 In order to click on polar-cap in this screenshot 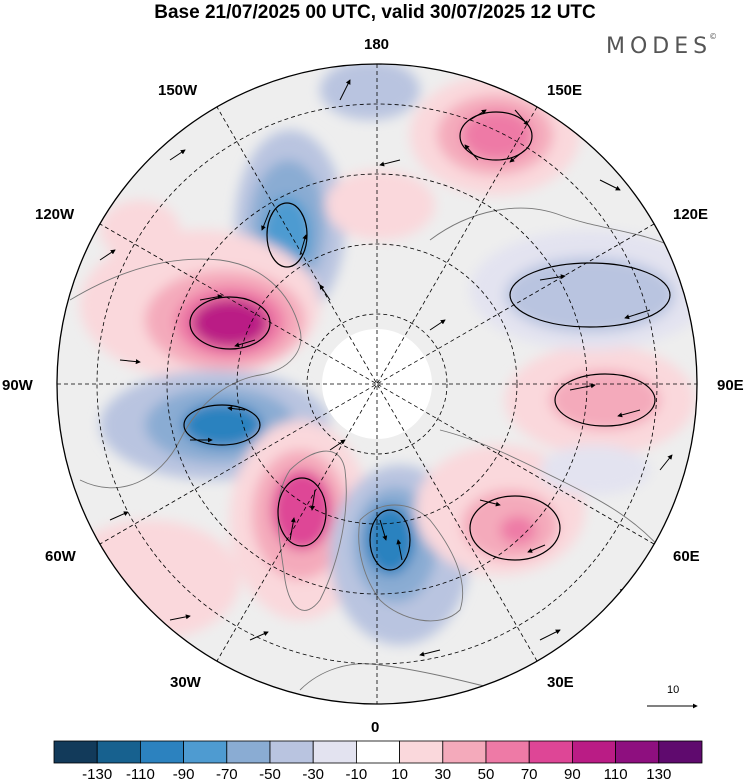, I will do `click(377, 384)`.